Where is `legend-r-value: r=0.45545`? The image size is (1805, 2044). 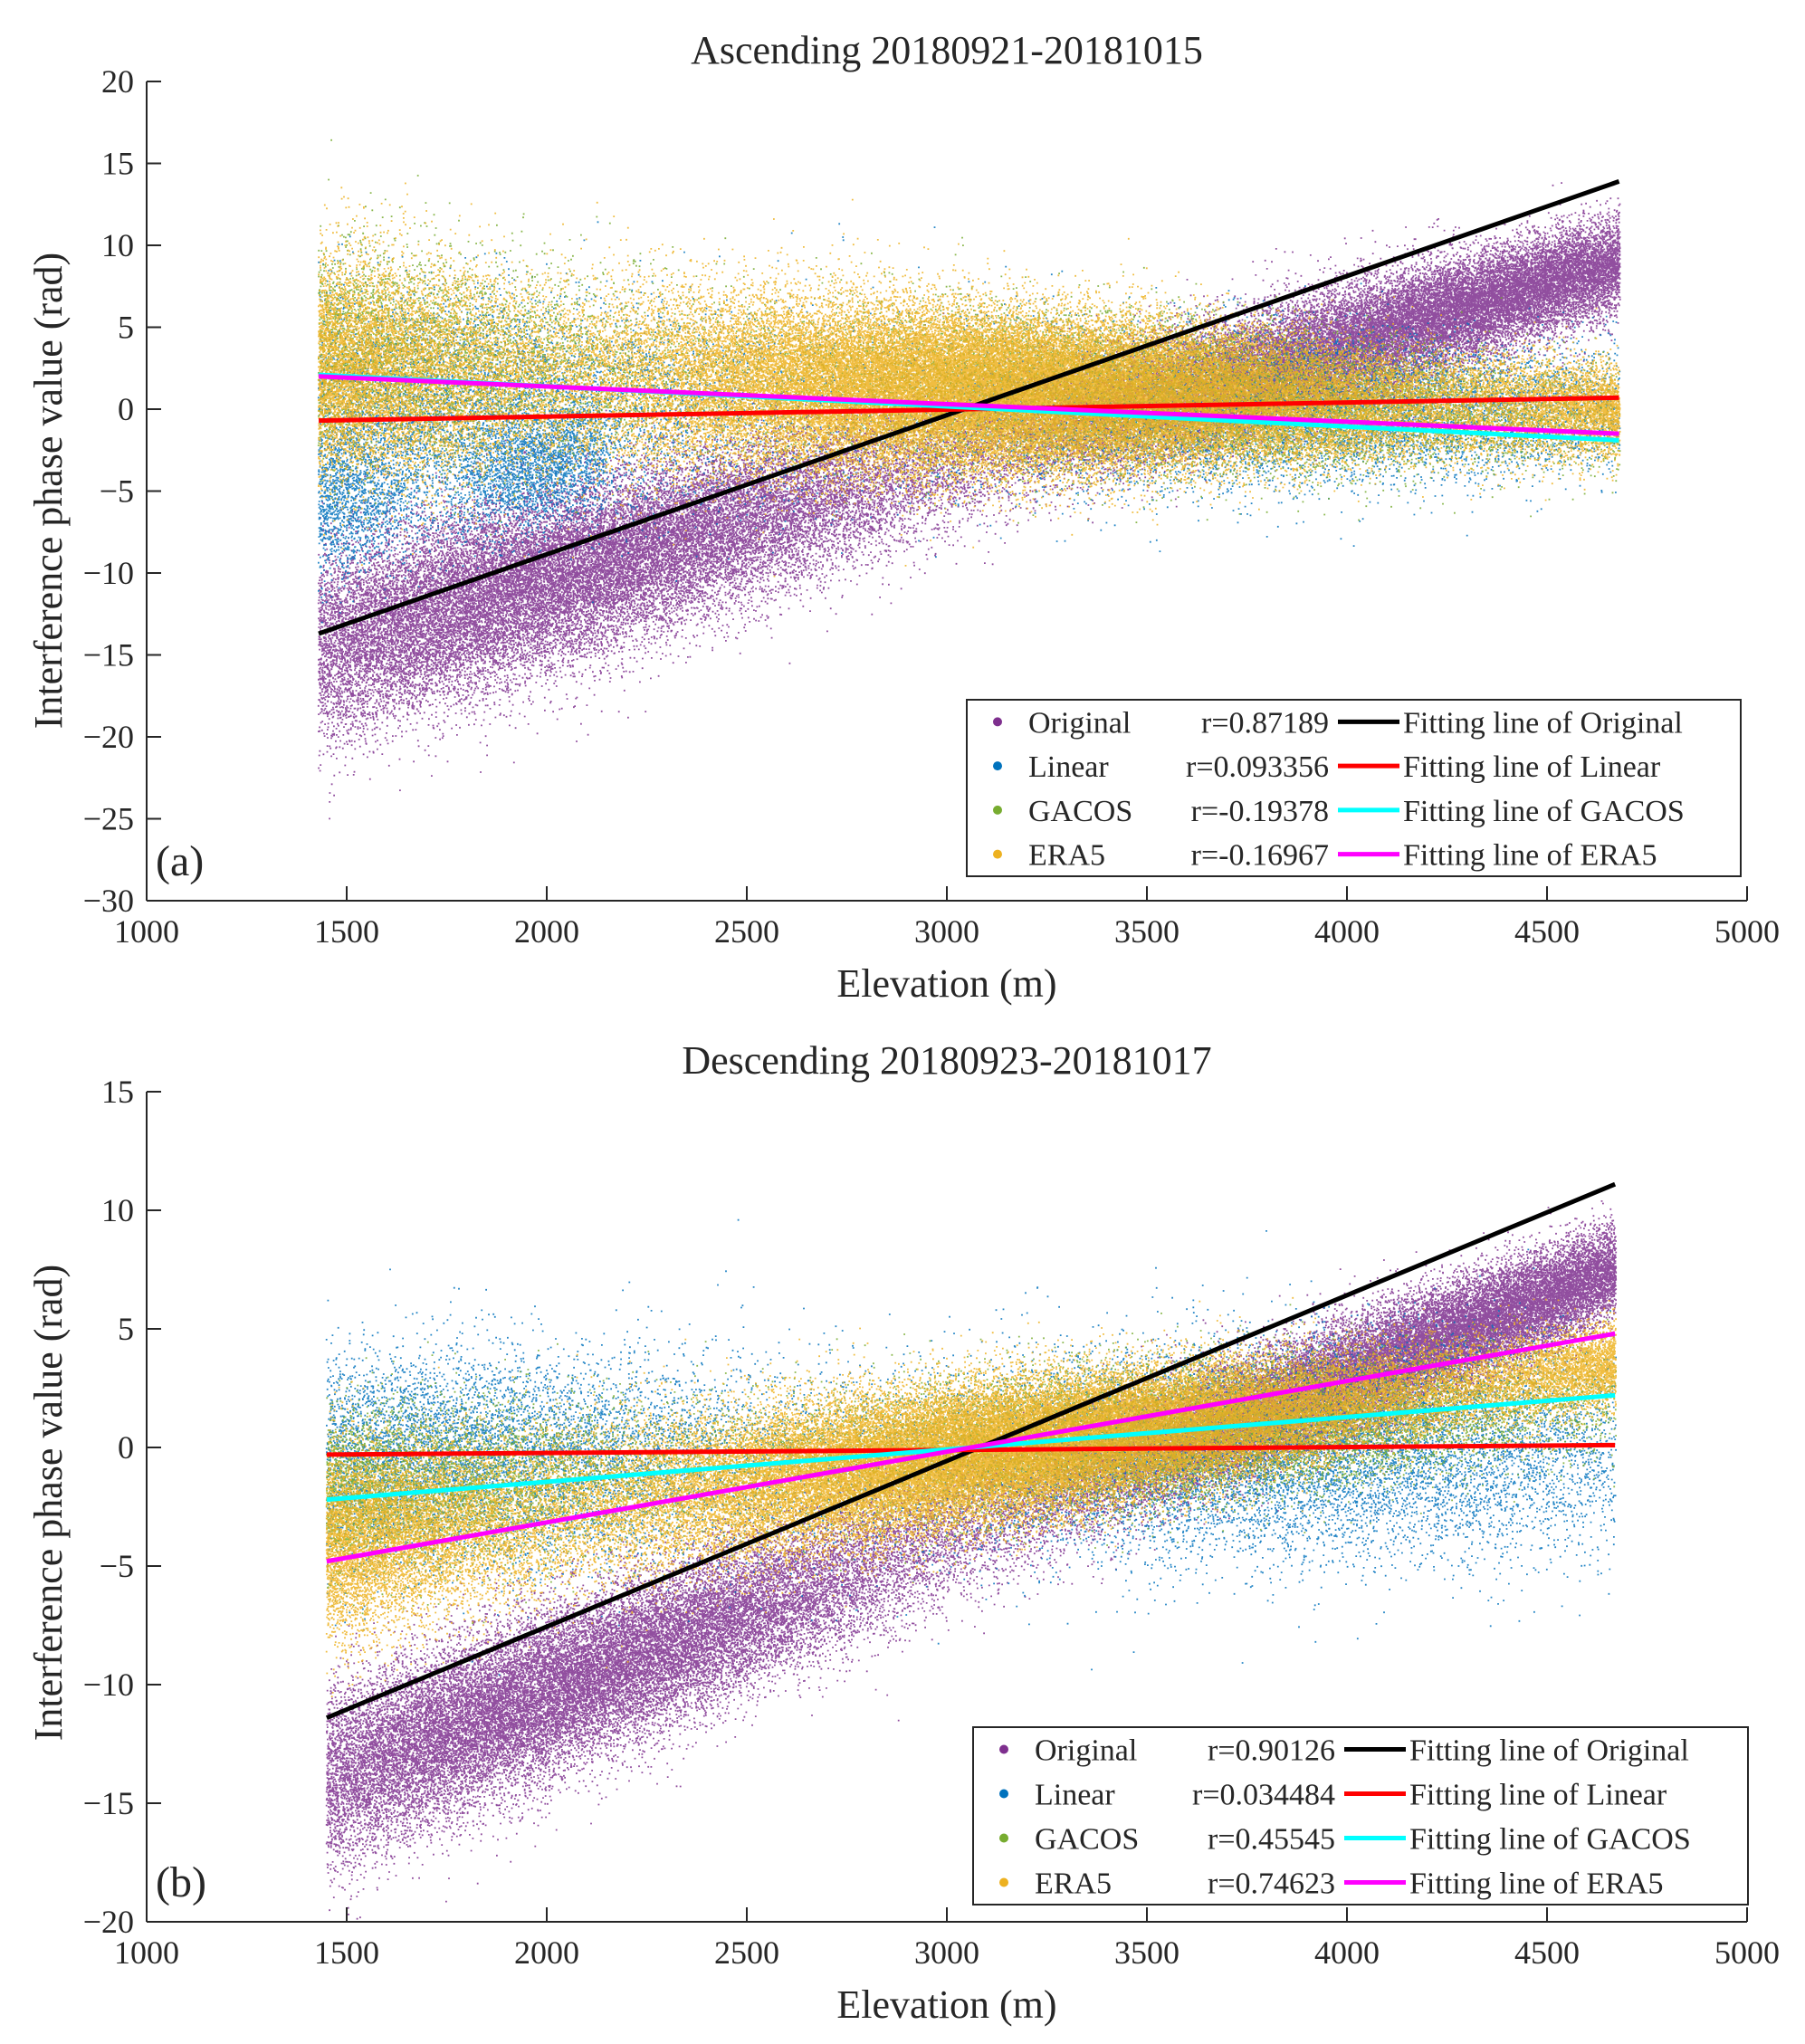
legend-r-value: r=0.45545 is located at coordinates (1271, 1840).